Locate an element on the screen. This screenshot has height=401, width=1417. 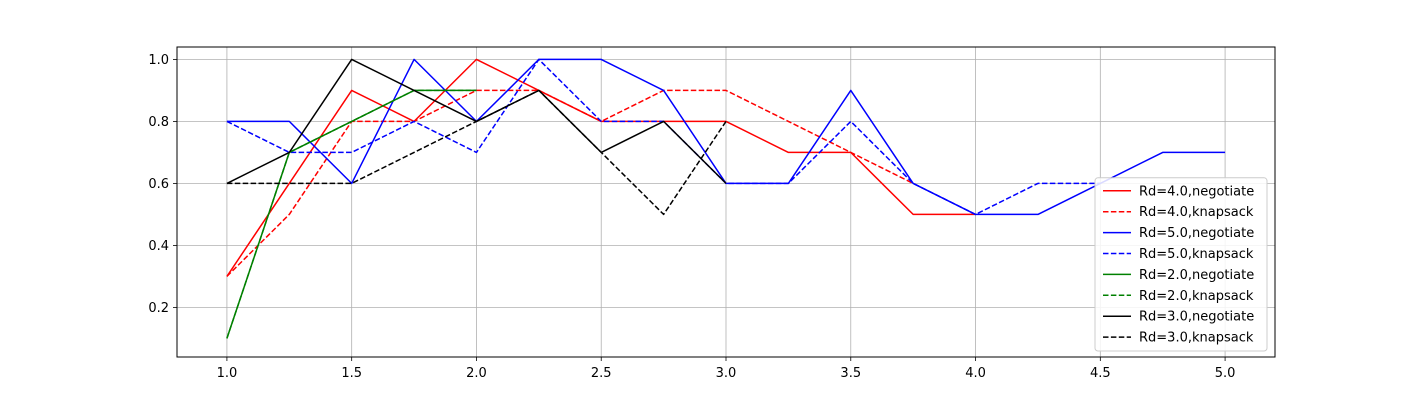
legend-box is located at coordinates (1181, 264).